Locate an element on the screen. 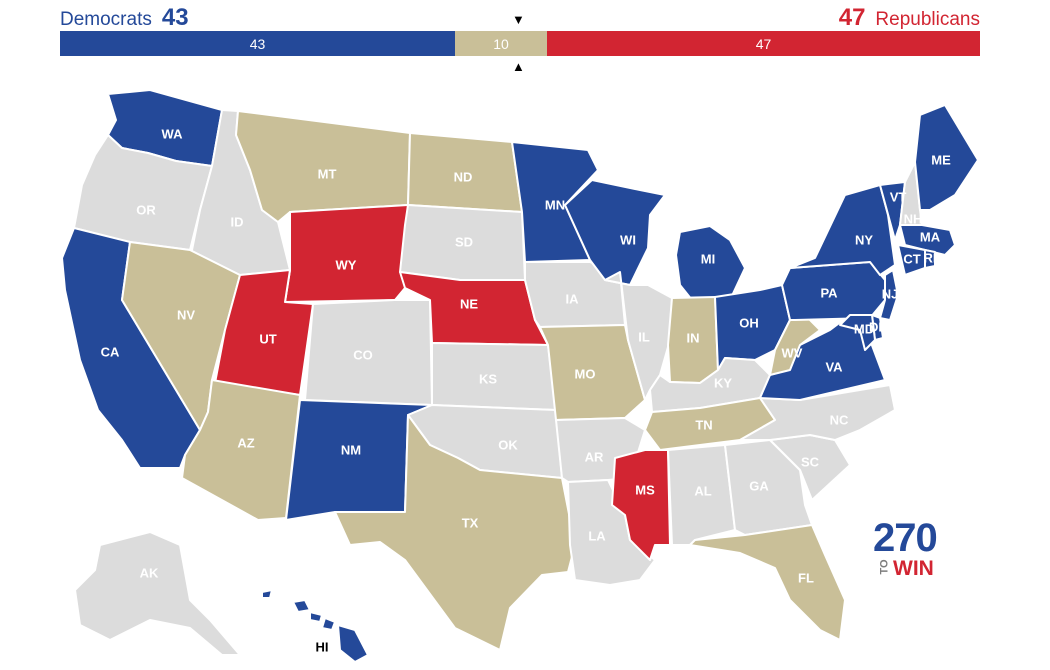 The height and width of the screenshot is (670, 1050). state-wi is located at coordinates (615, 232).